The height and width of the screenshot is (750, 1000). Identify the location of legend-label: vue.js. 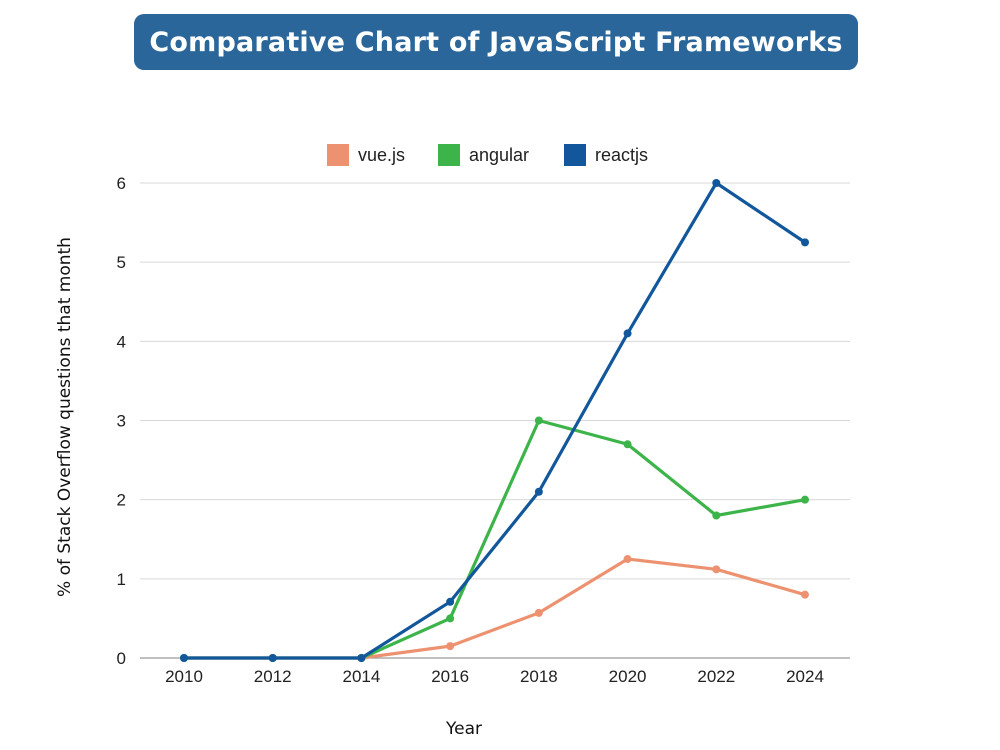
(381, 155).